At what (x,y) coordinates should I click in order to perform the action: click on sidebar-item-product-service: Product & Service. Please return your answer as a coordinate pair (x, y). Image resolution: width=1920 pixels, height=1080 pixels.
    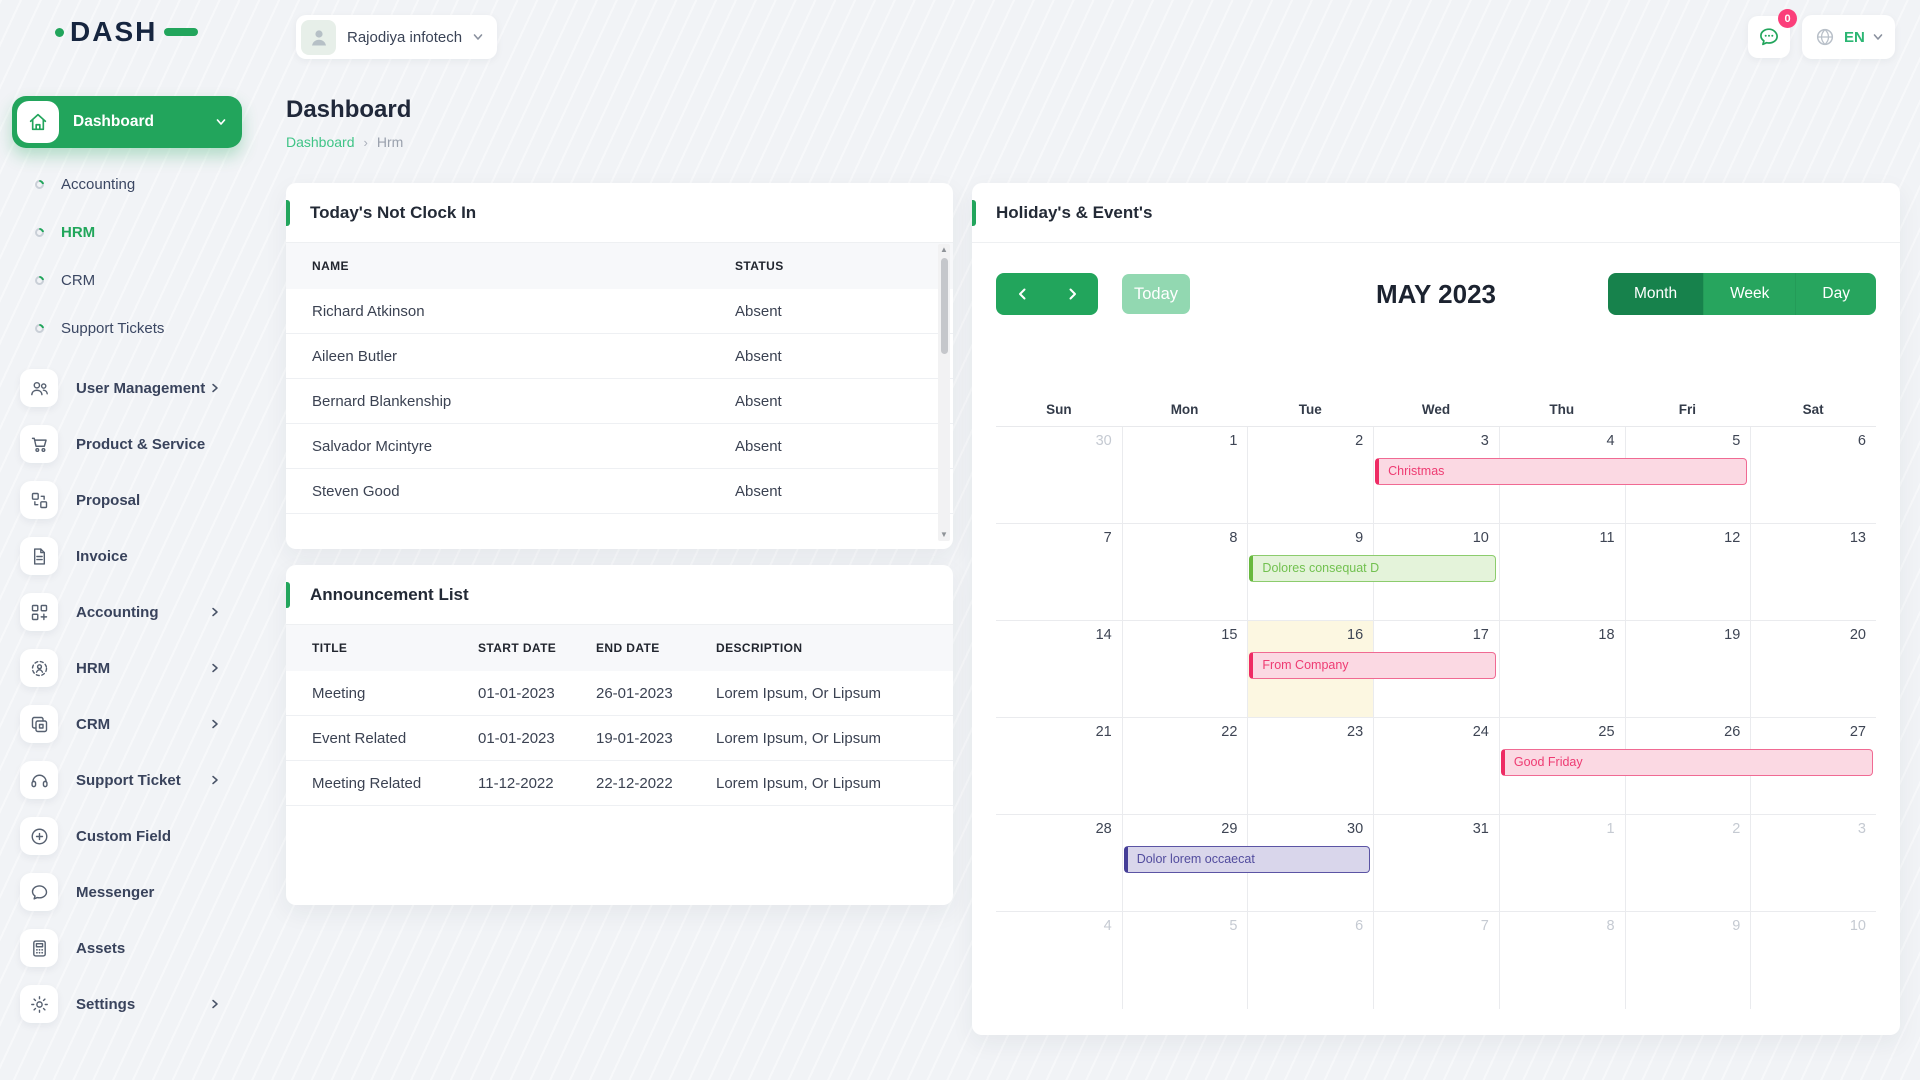
    Looking at the image, I should click on (126, 444).